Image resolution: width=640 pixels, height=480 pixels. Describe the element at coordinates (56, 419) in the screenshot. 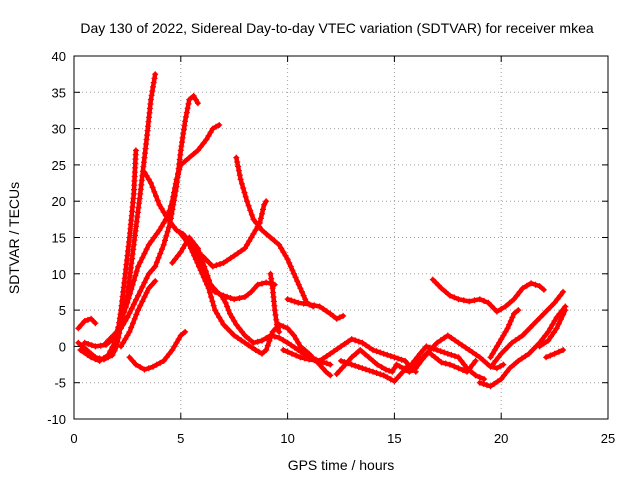

I see `y-tick-label: -10` at that location.